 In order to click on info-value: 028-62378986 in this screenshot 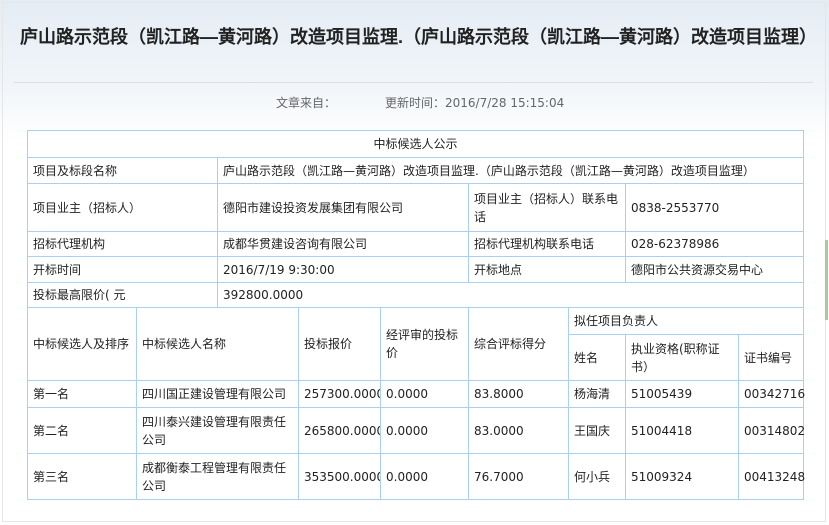, I will do `click(714, 244)`.